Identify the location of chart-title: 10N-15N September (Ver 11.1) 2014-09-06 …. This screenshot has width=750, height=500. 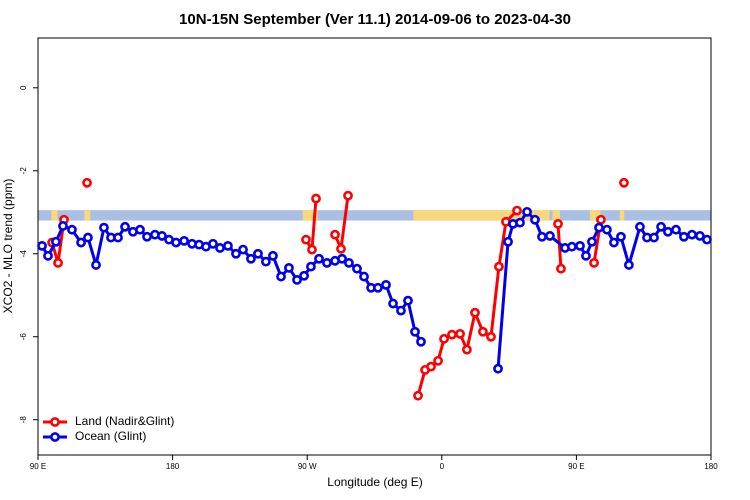
(375, 19).